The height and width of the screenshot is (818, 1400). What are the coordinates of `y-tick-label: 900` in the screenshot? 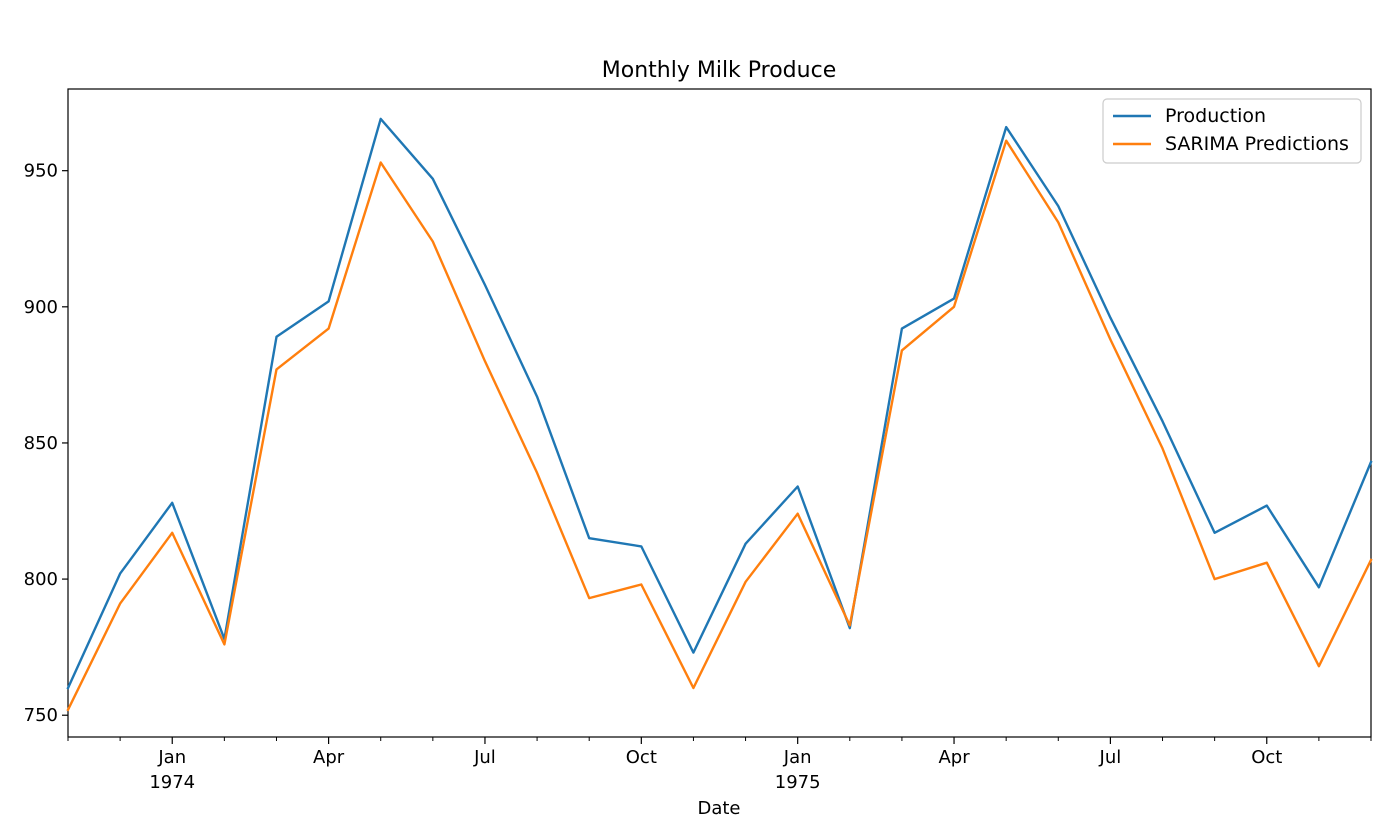 It's located at (41, 307).